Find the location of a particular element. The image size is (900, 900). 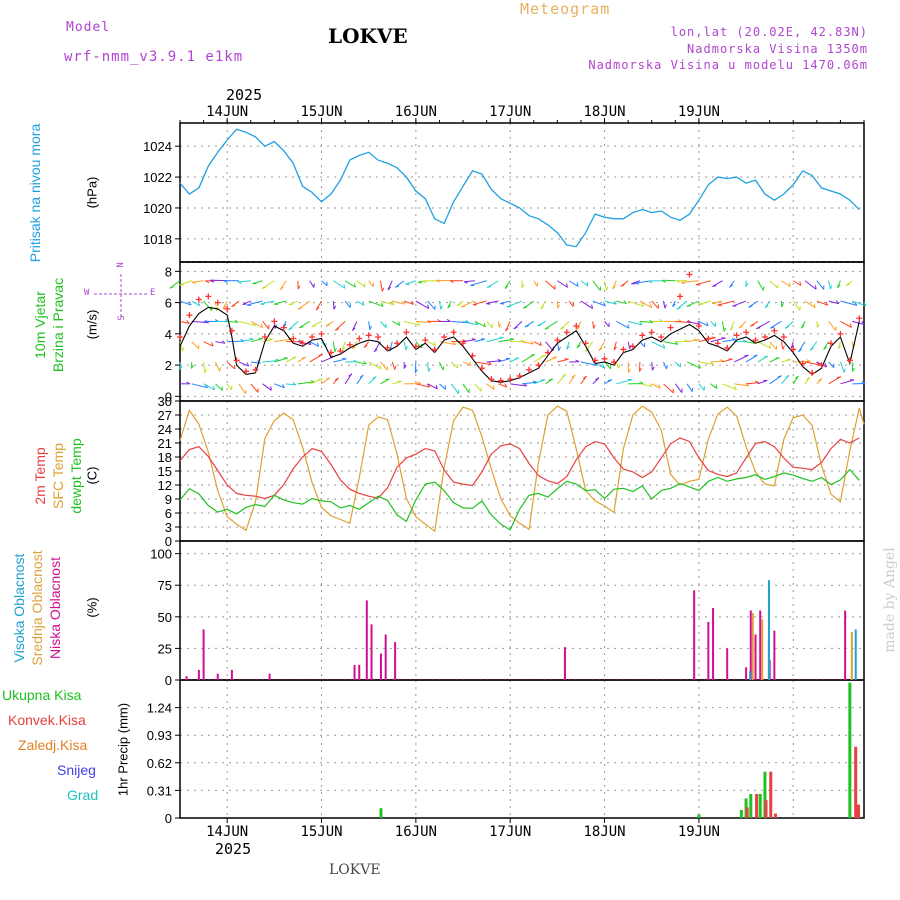

cloud-bar-high is located at coordinates (855, 654).